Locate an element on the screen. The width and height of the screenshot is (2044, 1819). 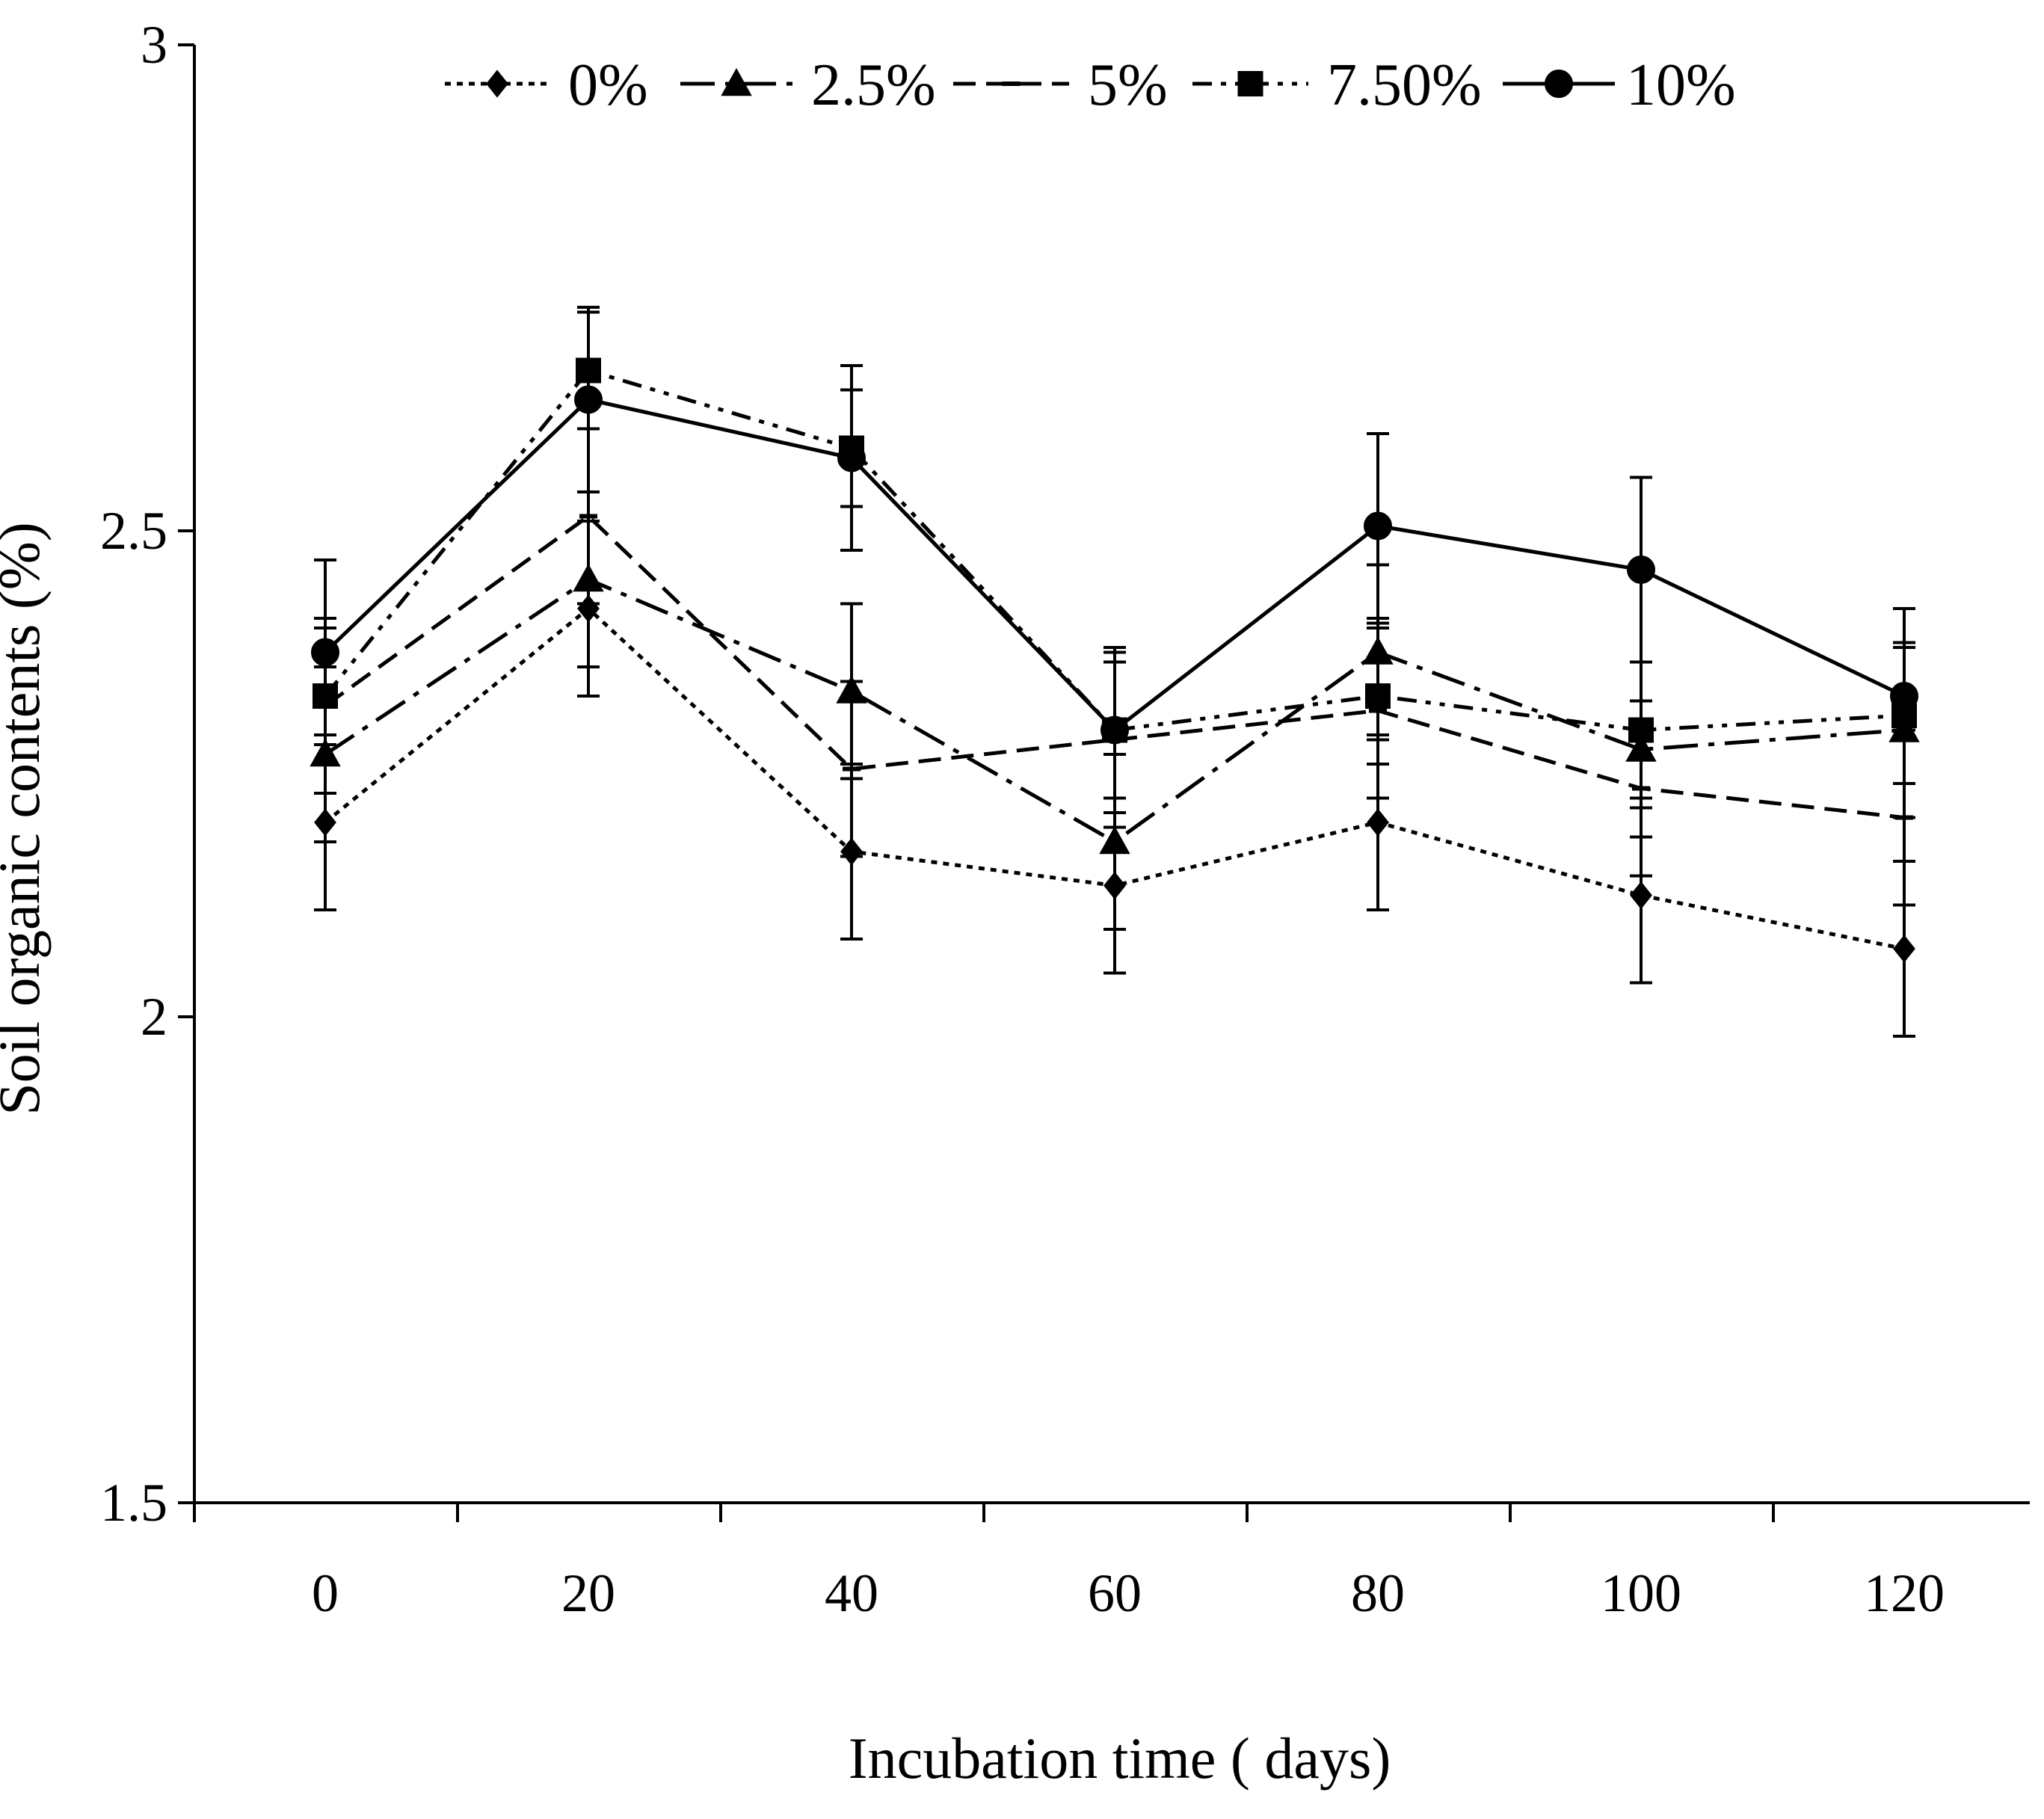
legend-label: 10% is located at coordinates (1681, 85).